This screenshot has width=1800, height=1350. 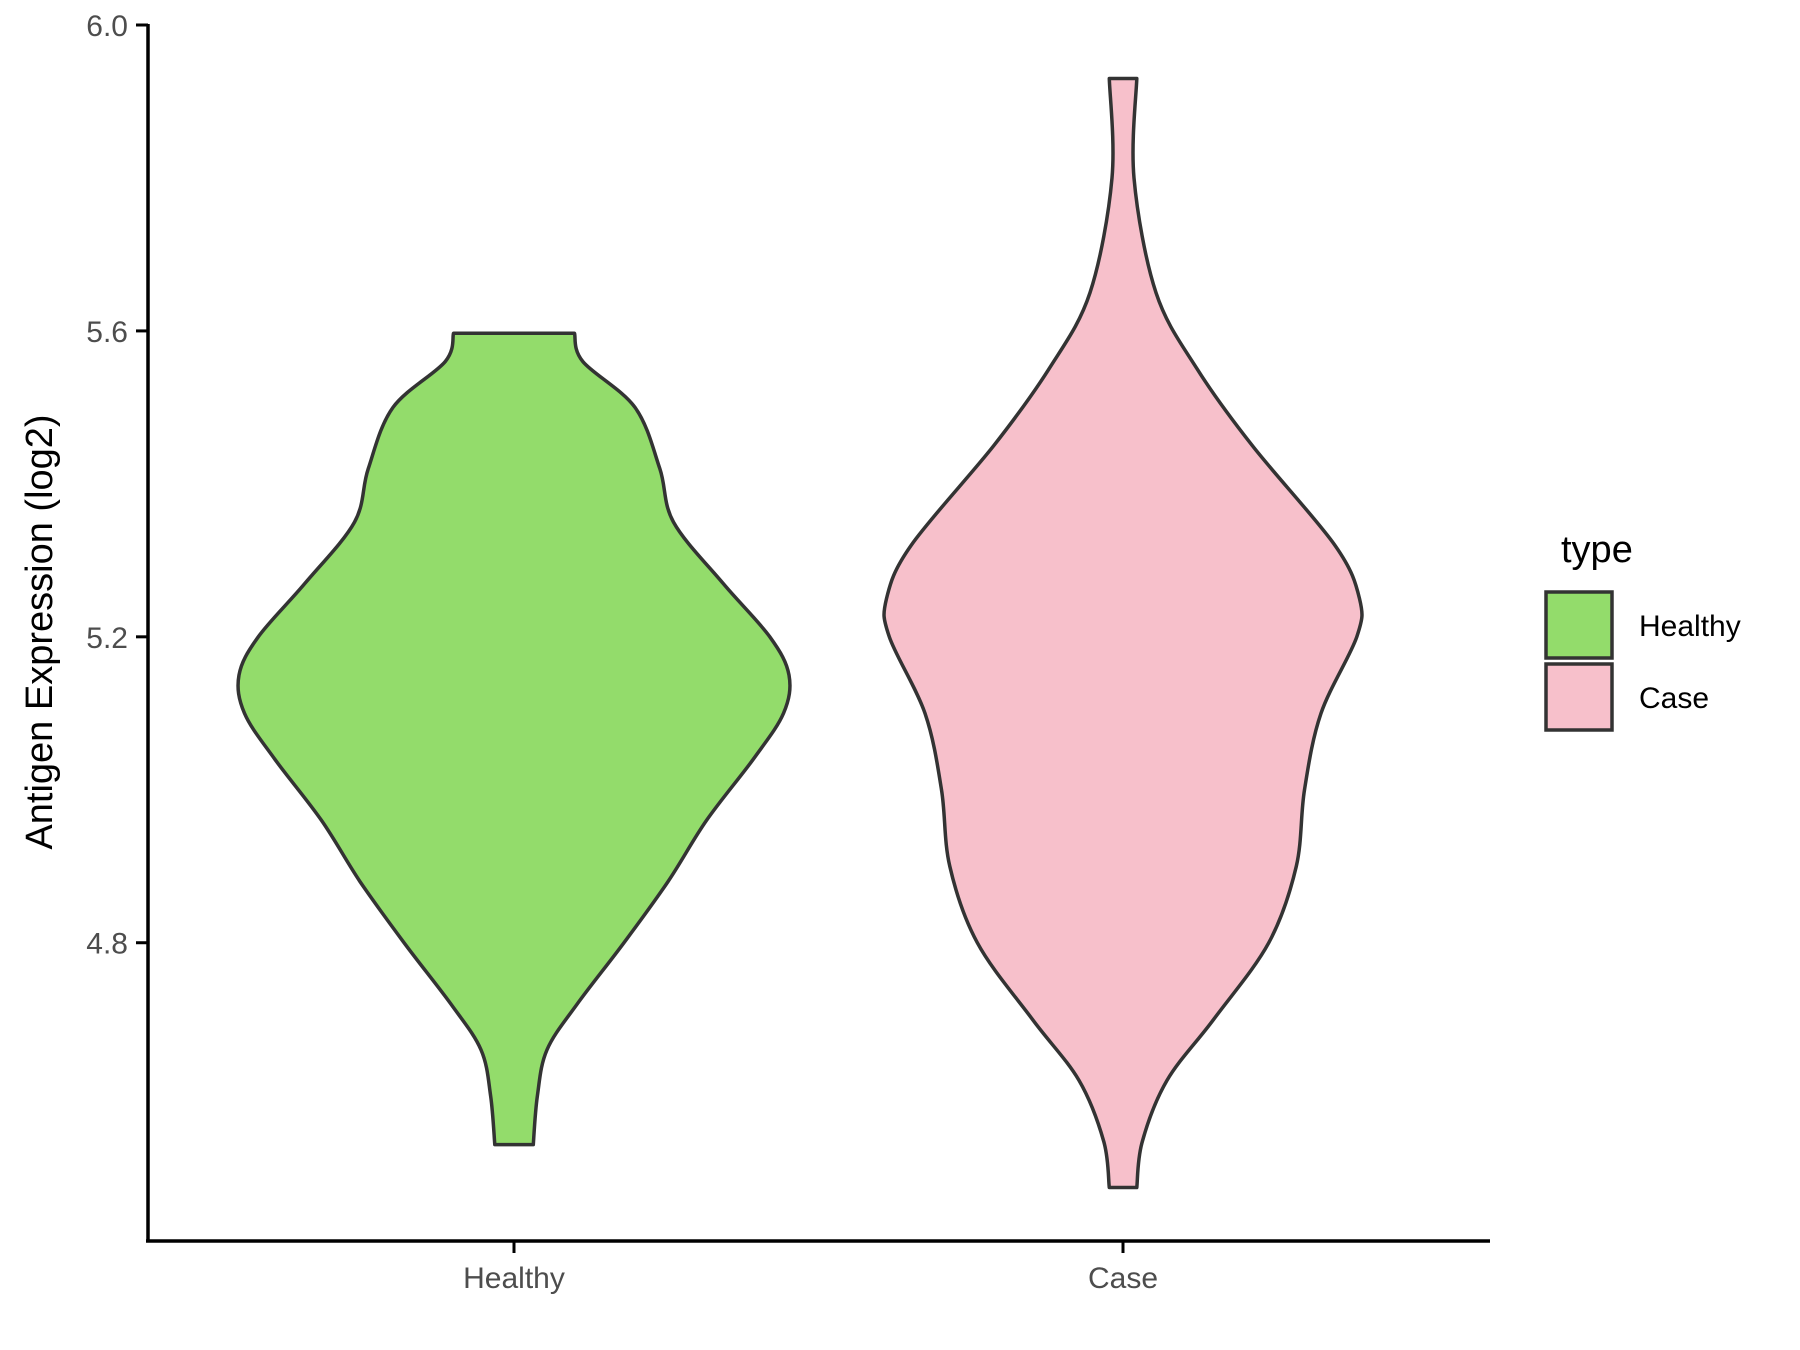 What do you see at coordinates (1597, 550) in the screenshot?
I see `legend-title: type` at bounding box center [1597, 550].